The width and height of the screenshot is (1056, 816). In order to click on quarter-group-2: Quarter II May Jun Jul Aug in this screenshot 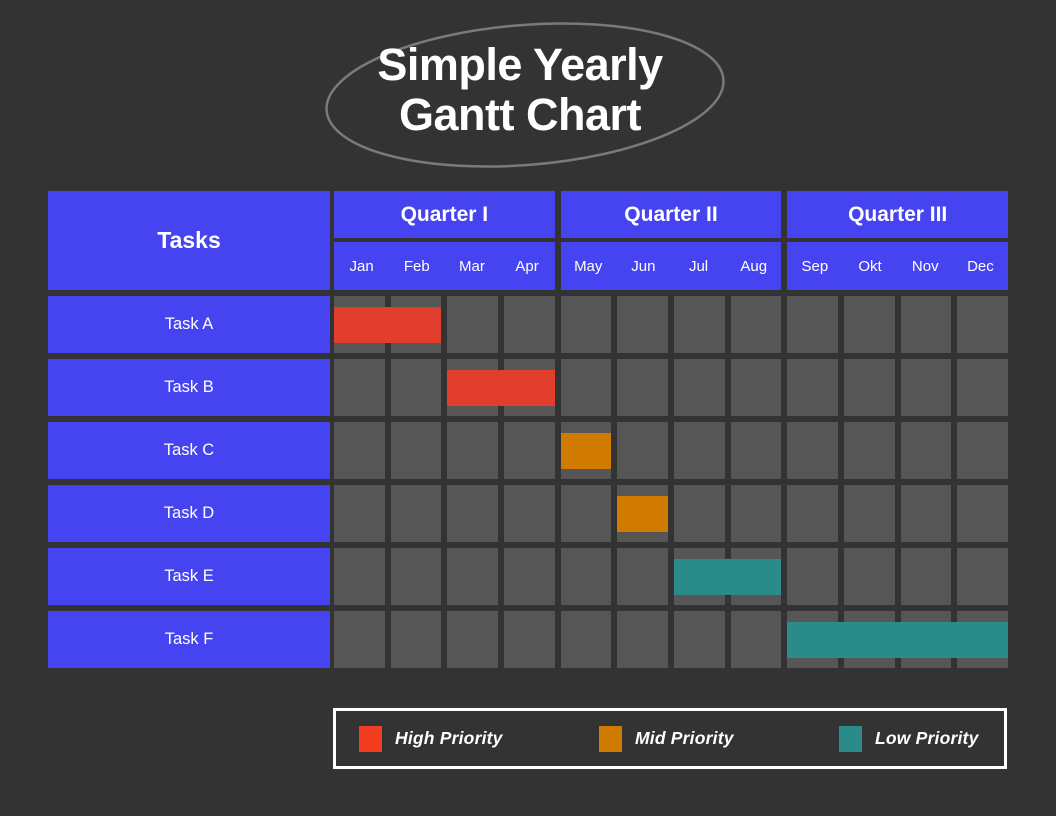, I will do `click(671, 240)`.